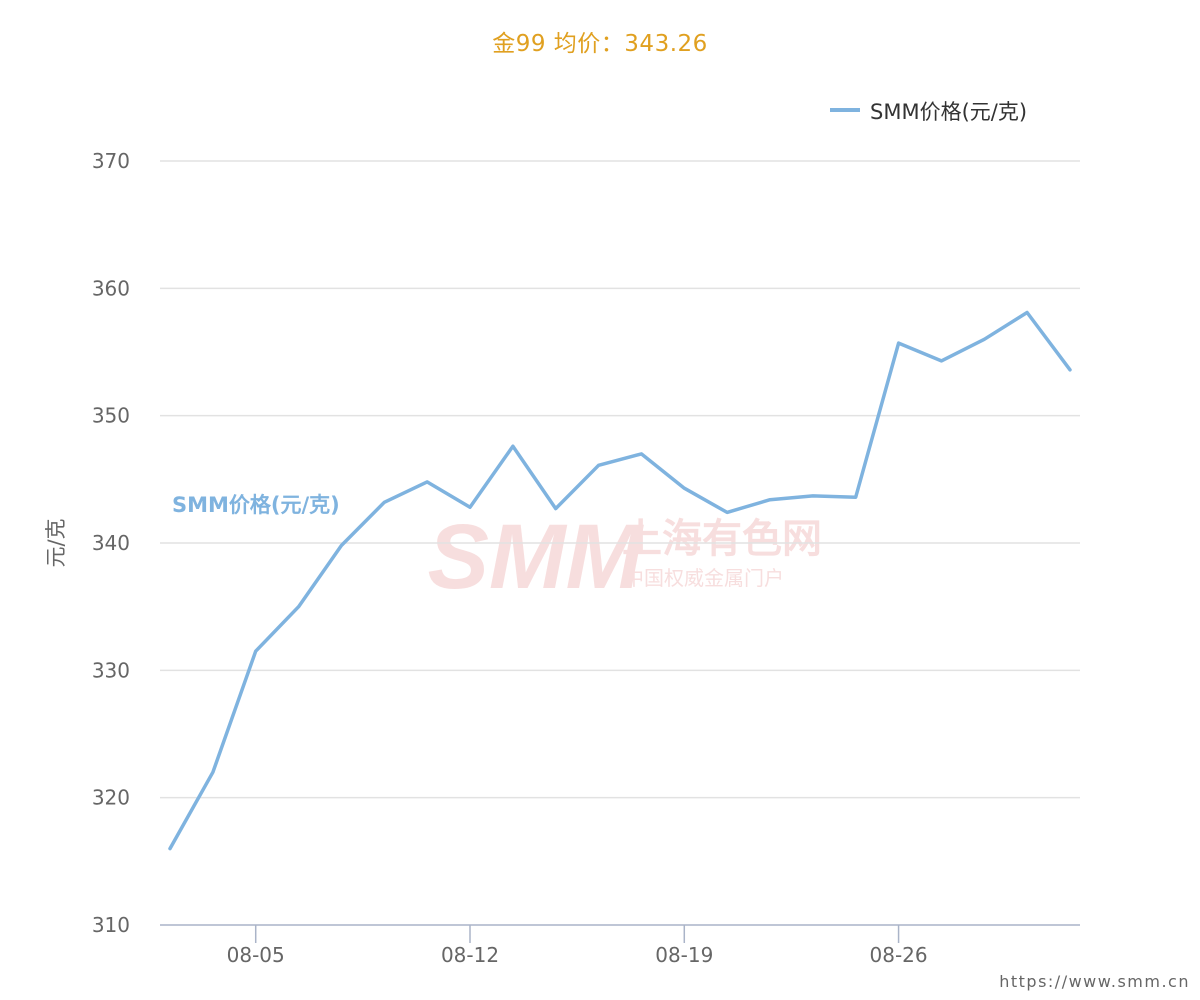  Describe the element at coordinates (111, 161) in the screenshot. I see `y-tick-label: 370` at that location.